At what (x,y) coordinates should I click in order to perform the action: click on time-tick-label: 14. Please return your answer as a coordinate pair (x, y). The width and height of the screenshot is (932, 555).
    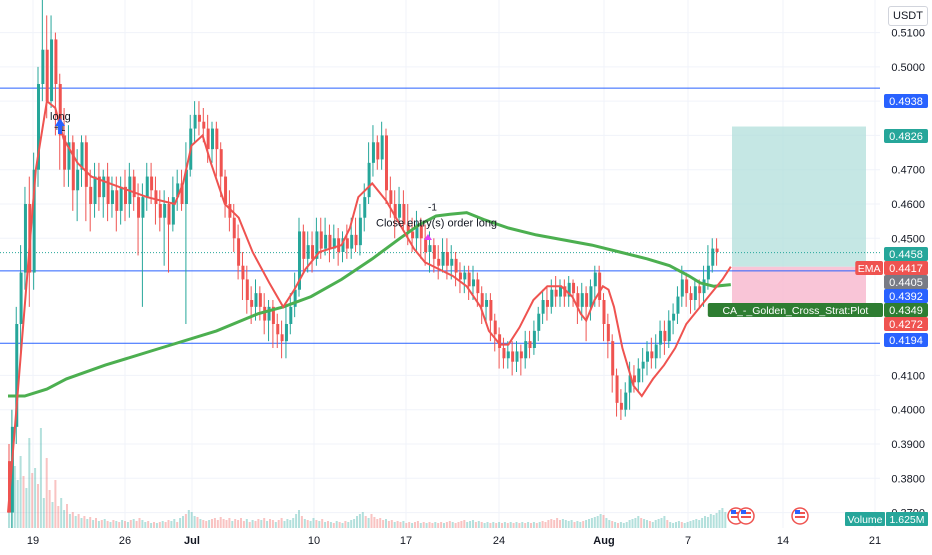
    Looking at the image, I should click on (783, 541).